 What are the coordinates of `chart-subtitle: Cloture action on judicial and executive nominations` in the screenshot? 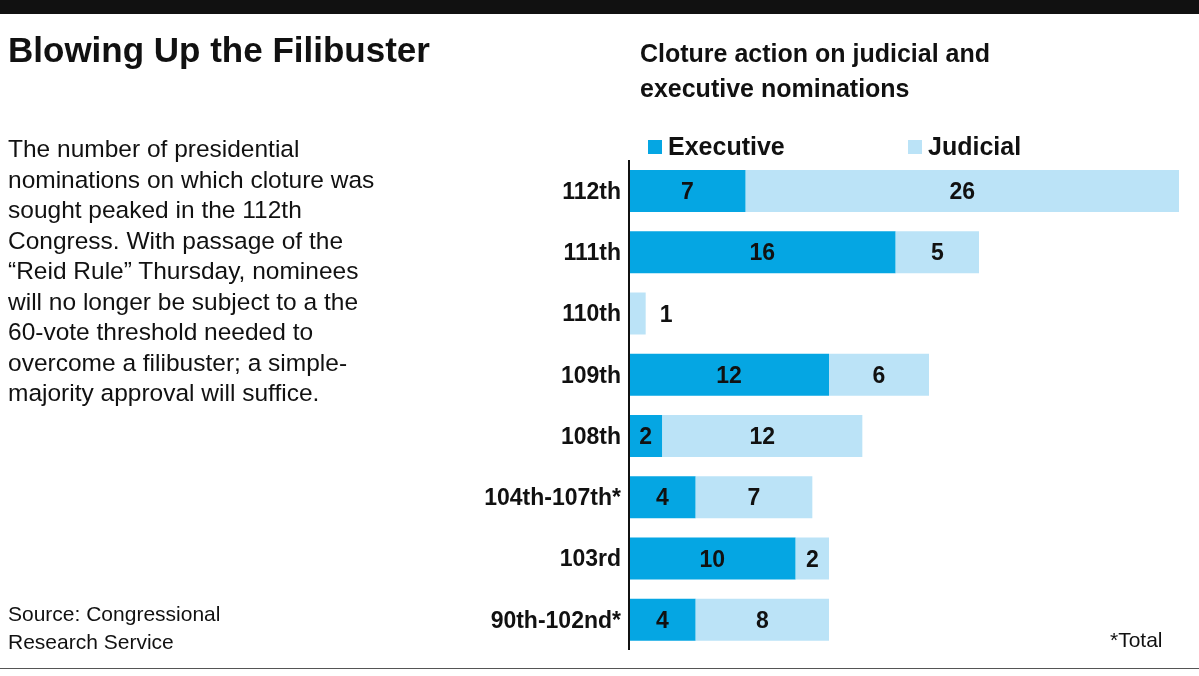 It's located at (816, 71).